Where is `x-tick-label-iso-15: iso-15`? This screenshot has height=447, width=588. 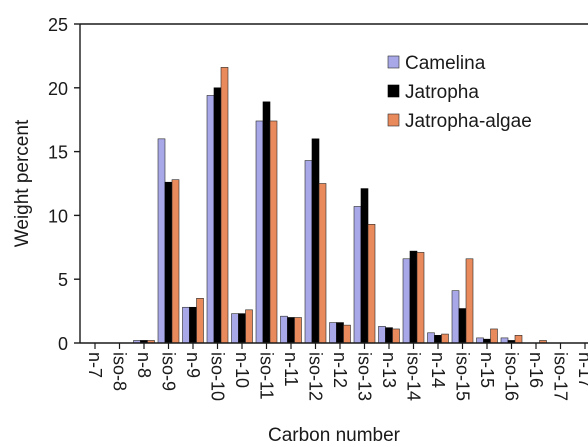
x-tick-label-iso-15: iso-15 is located at coordinates (463, 376).